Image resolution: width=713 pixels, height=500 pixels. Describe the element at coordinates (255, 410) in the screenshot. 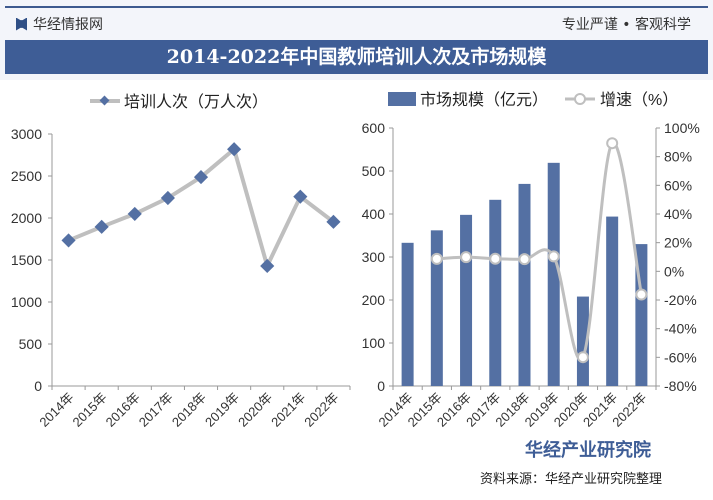

I see `x-tick-label: 2020年` at that location.